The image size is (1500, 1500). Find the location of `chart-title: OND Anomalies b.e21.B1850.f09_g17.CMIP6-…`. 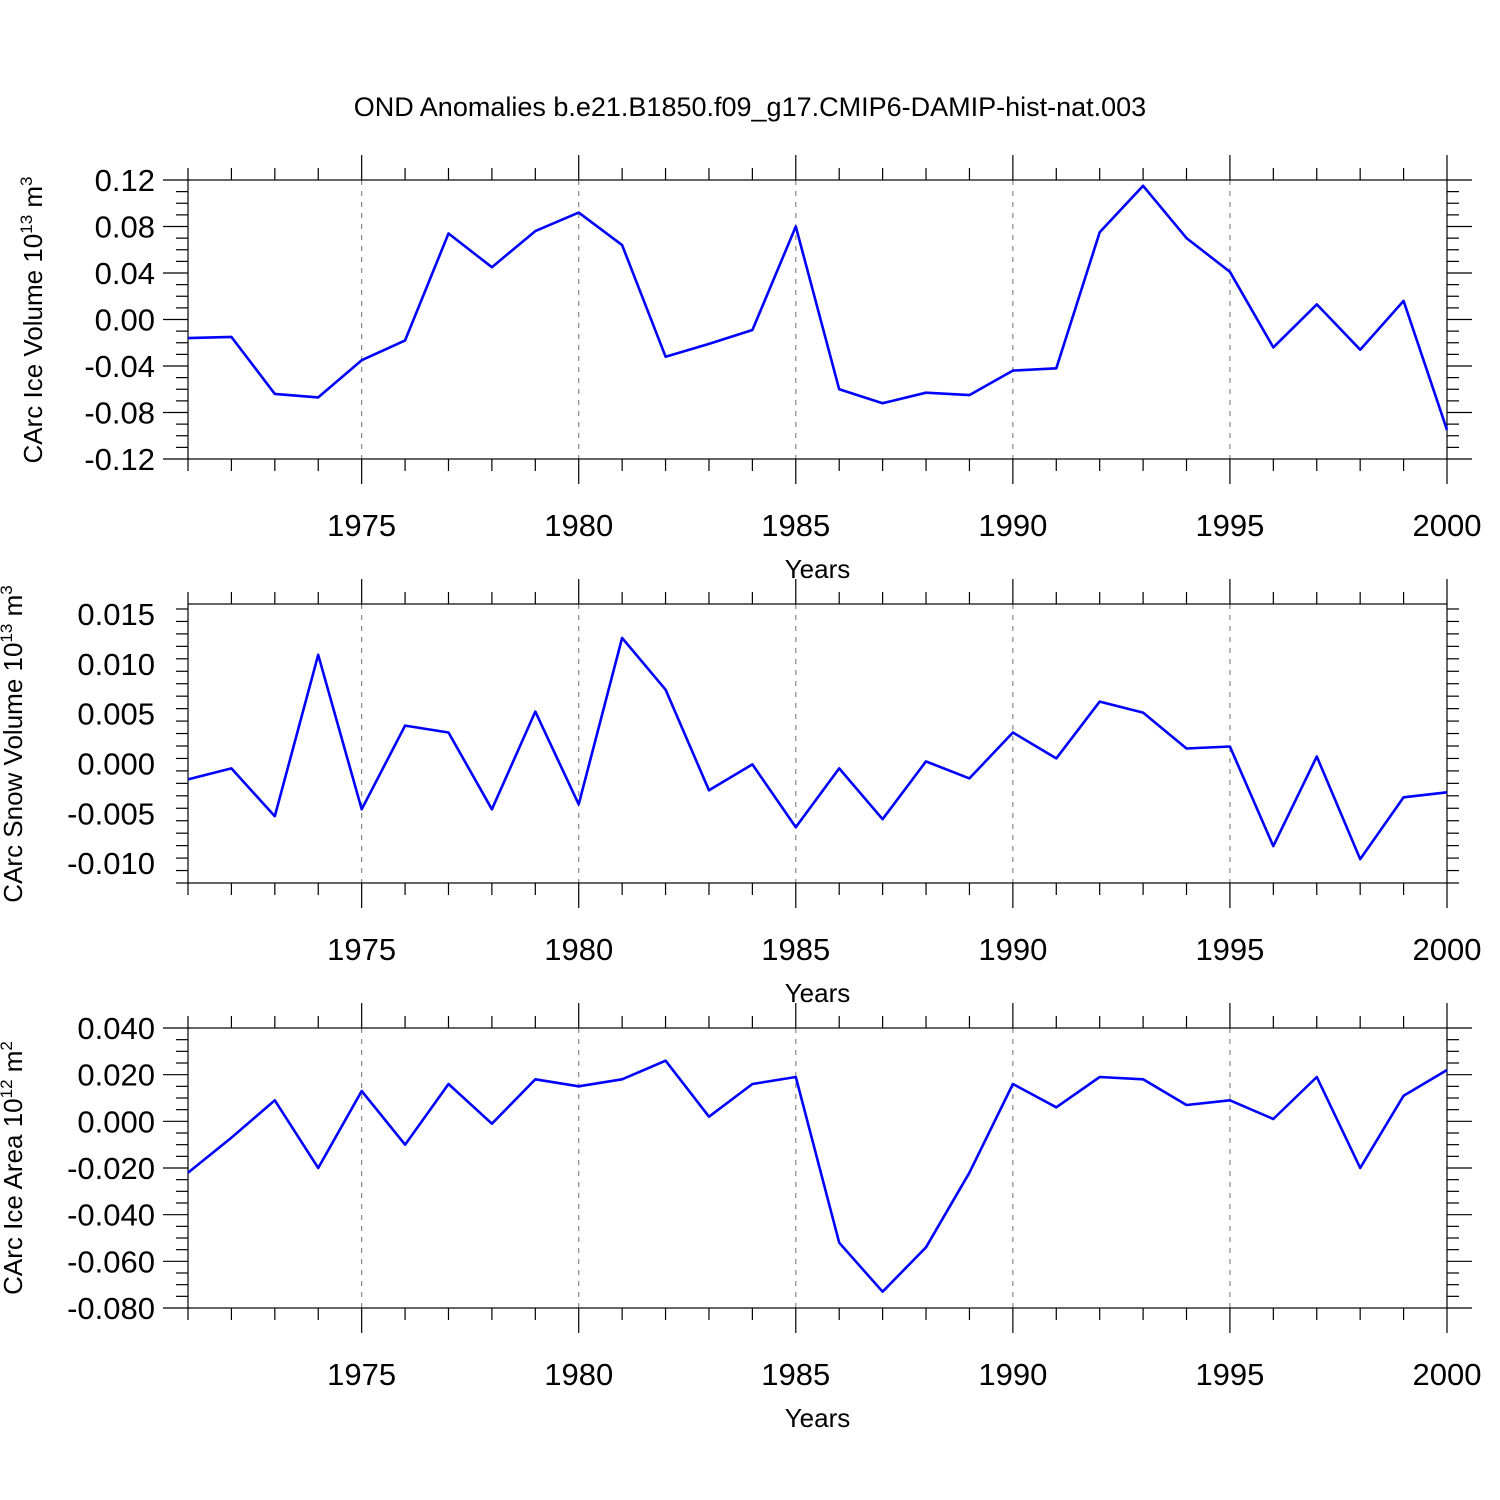

chart-title: OND Anomalies b.e21.B1850.f09_g17.CMIP6-… is located at coordinates (750, 107).